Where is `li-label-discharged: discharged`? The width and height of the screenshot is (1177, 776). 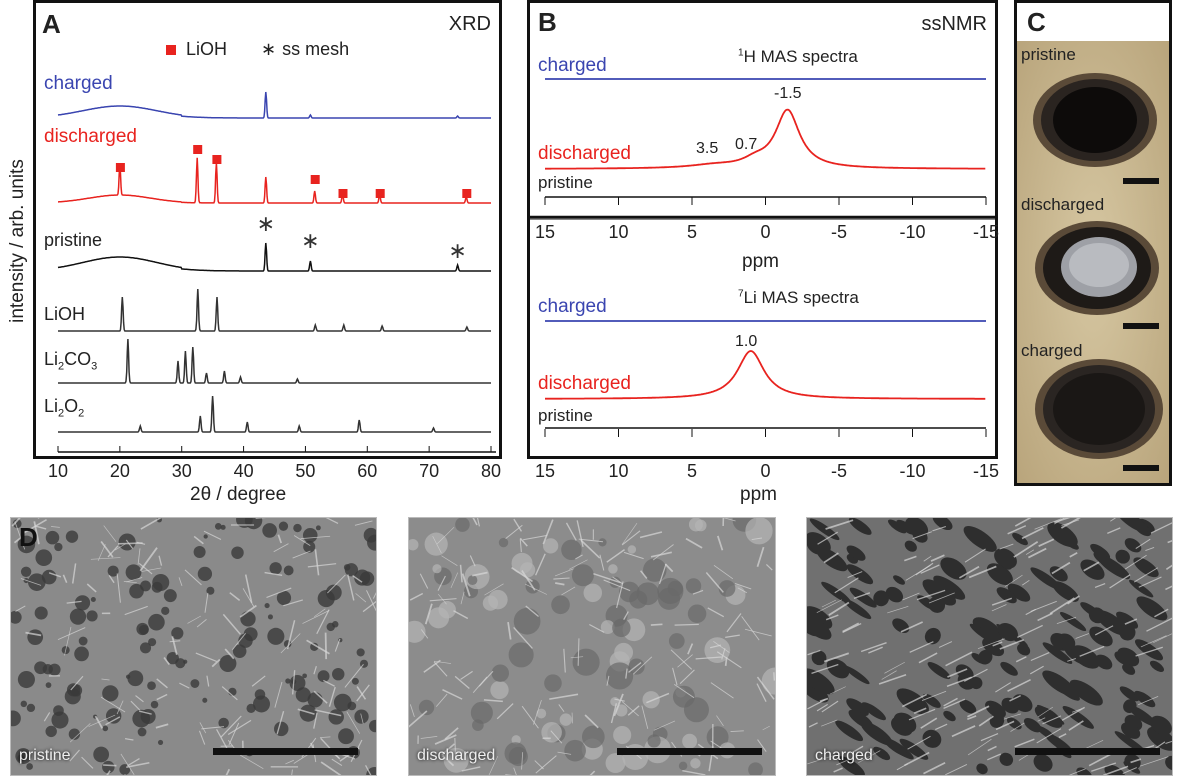
li-label-discharged: discharged is located at coordinates (584, 383).